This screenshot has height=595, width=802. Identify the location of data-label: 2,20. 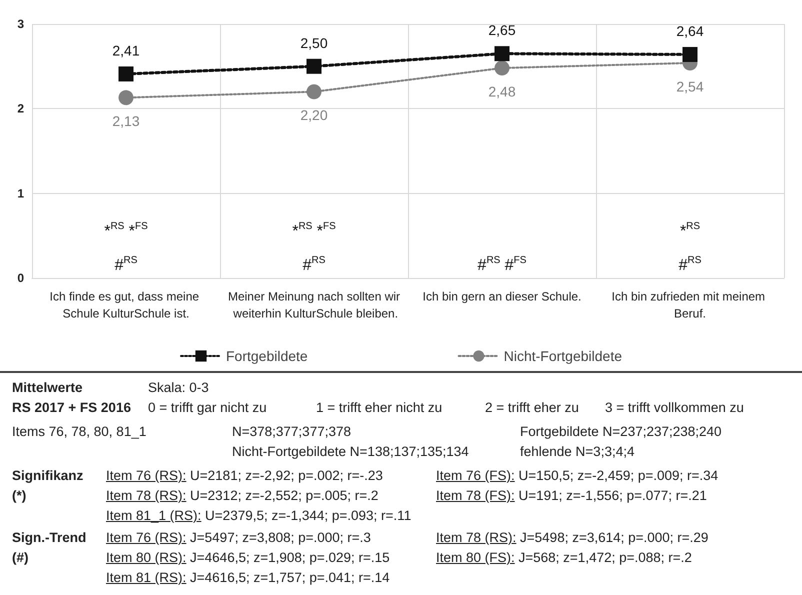
(314, 115).